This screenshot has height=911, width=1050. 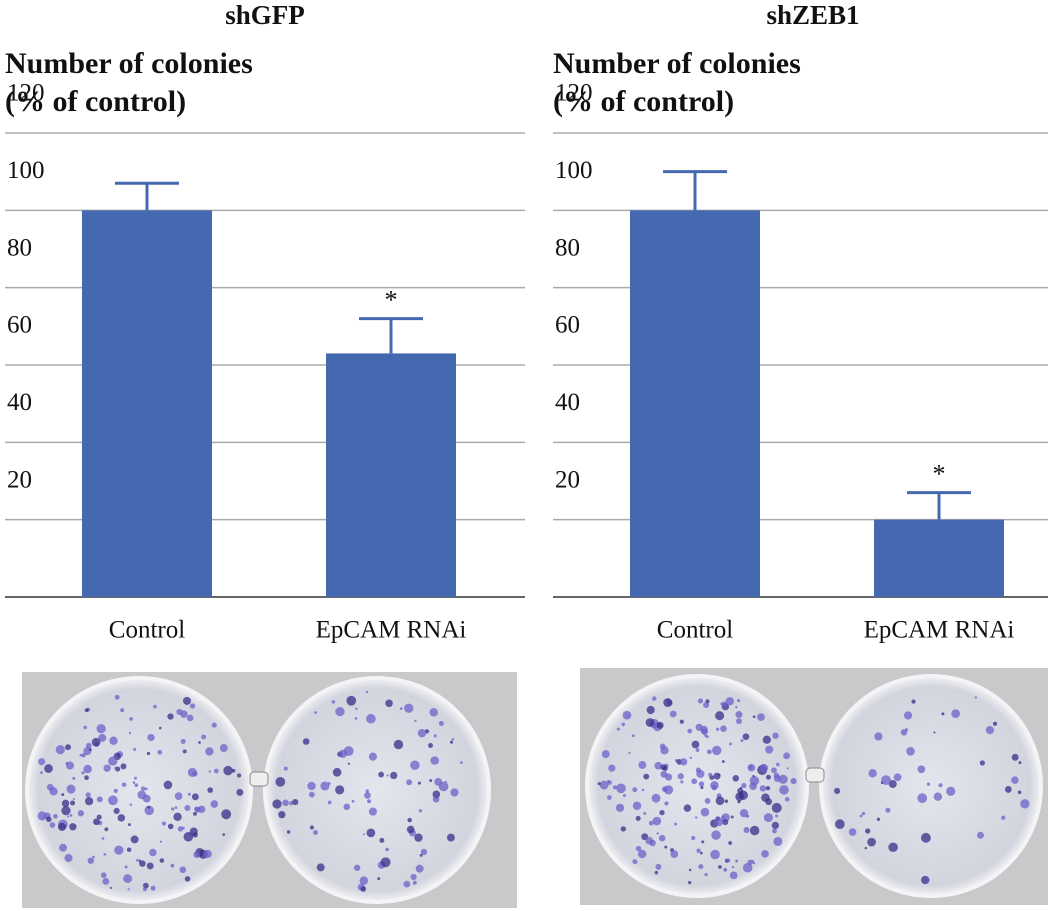 I want to click on significance-marker: *, so click(x=939, y=474).